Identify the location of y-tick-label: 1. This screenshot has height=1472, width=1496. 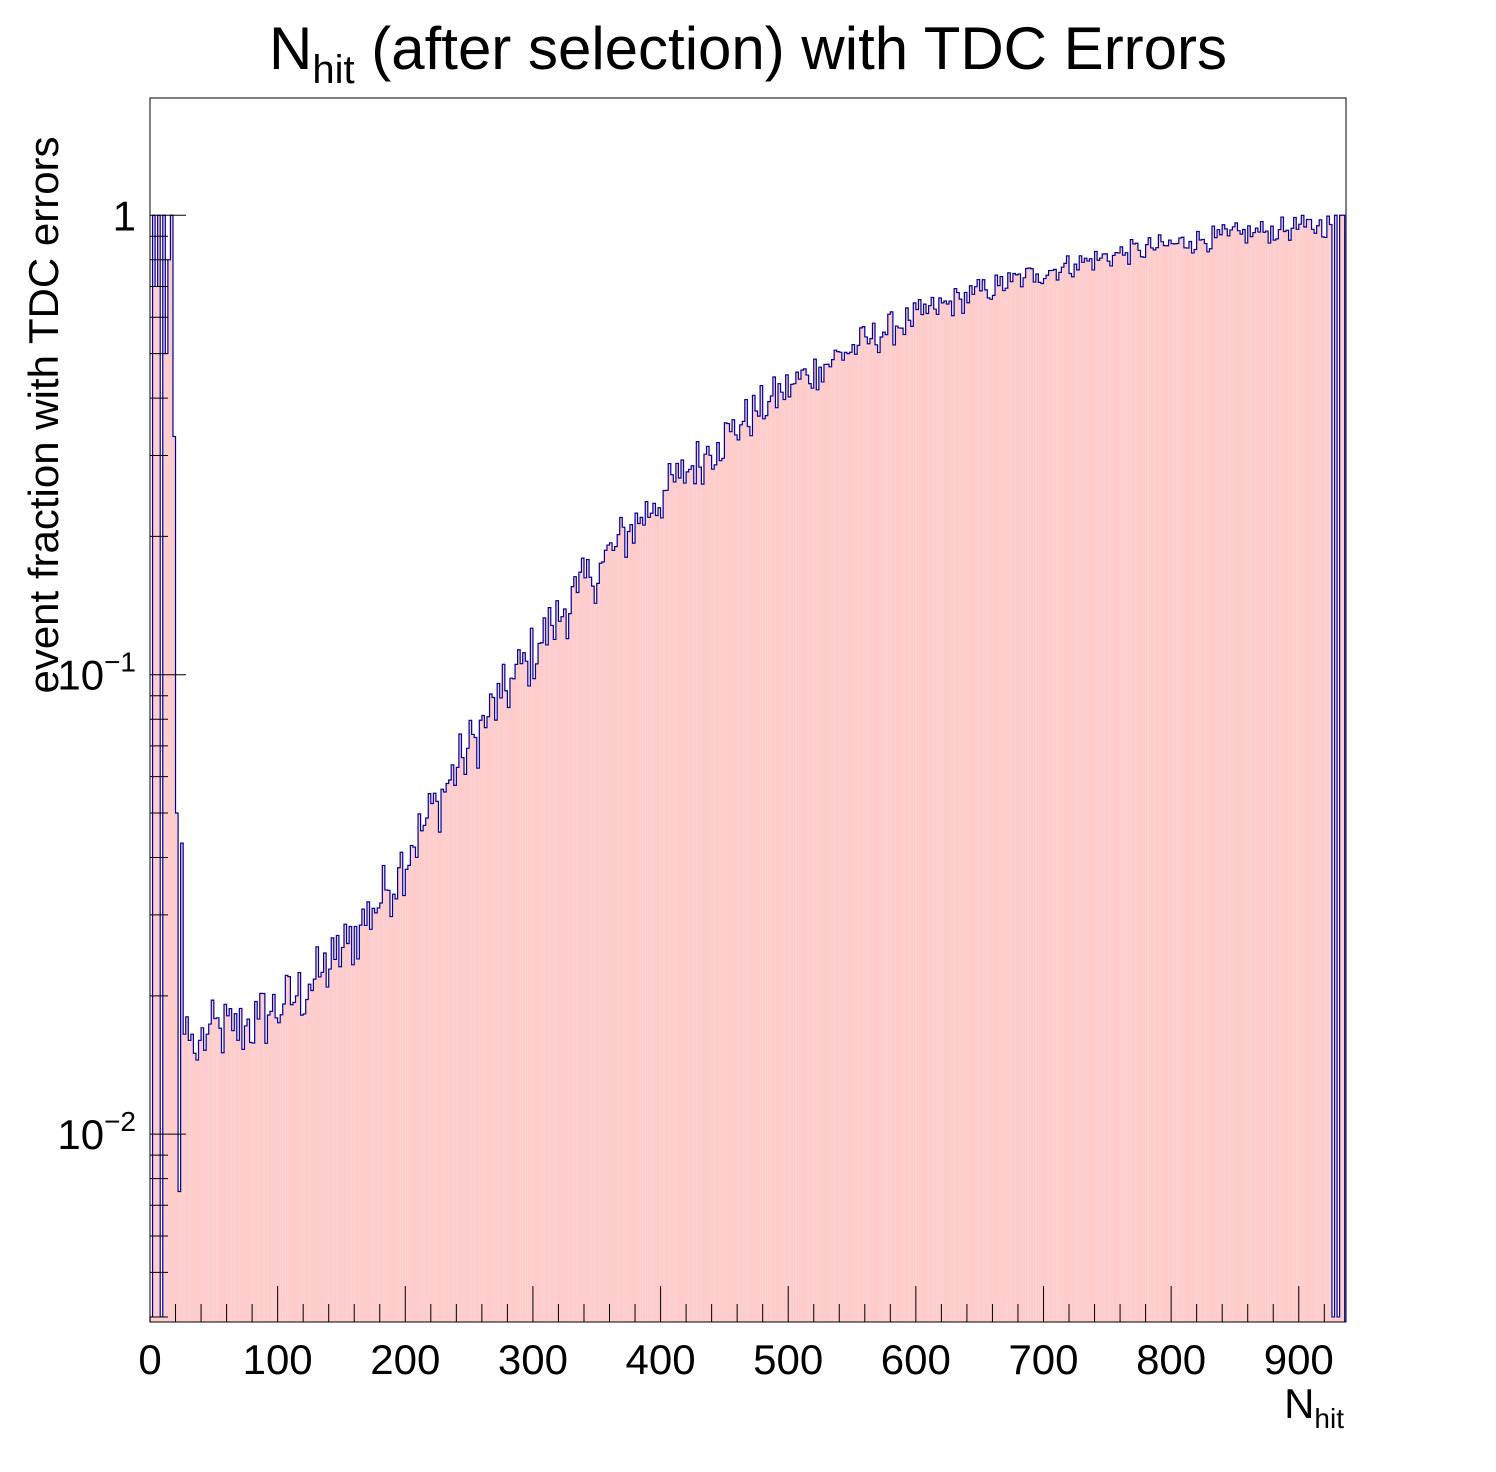
(124, 215).